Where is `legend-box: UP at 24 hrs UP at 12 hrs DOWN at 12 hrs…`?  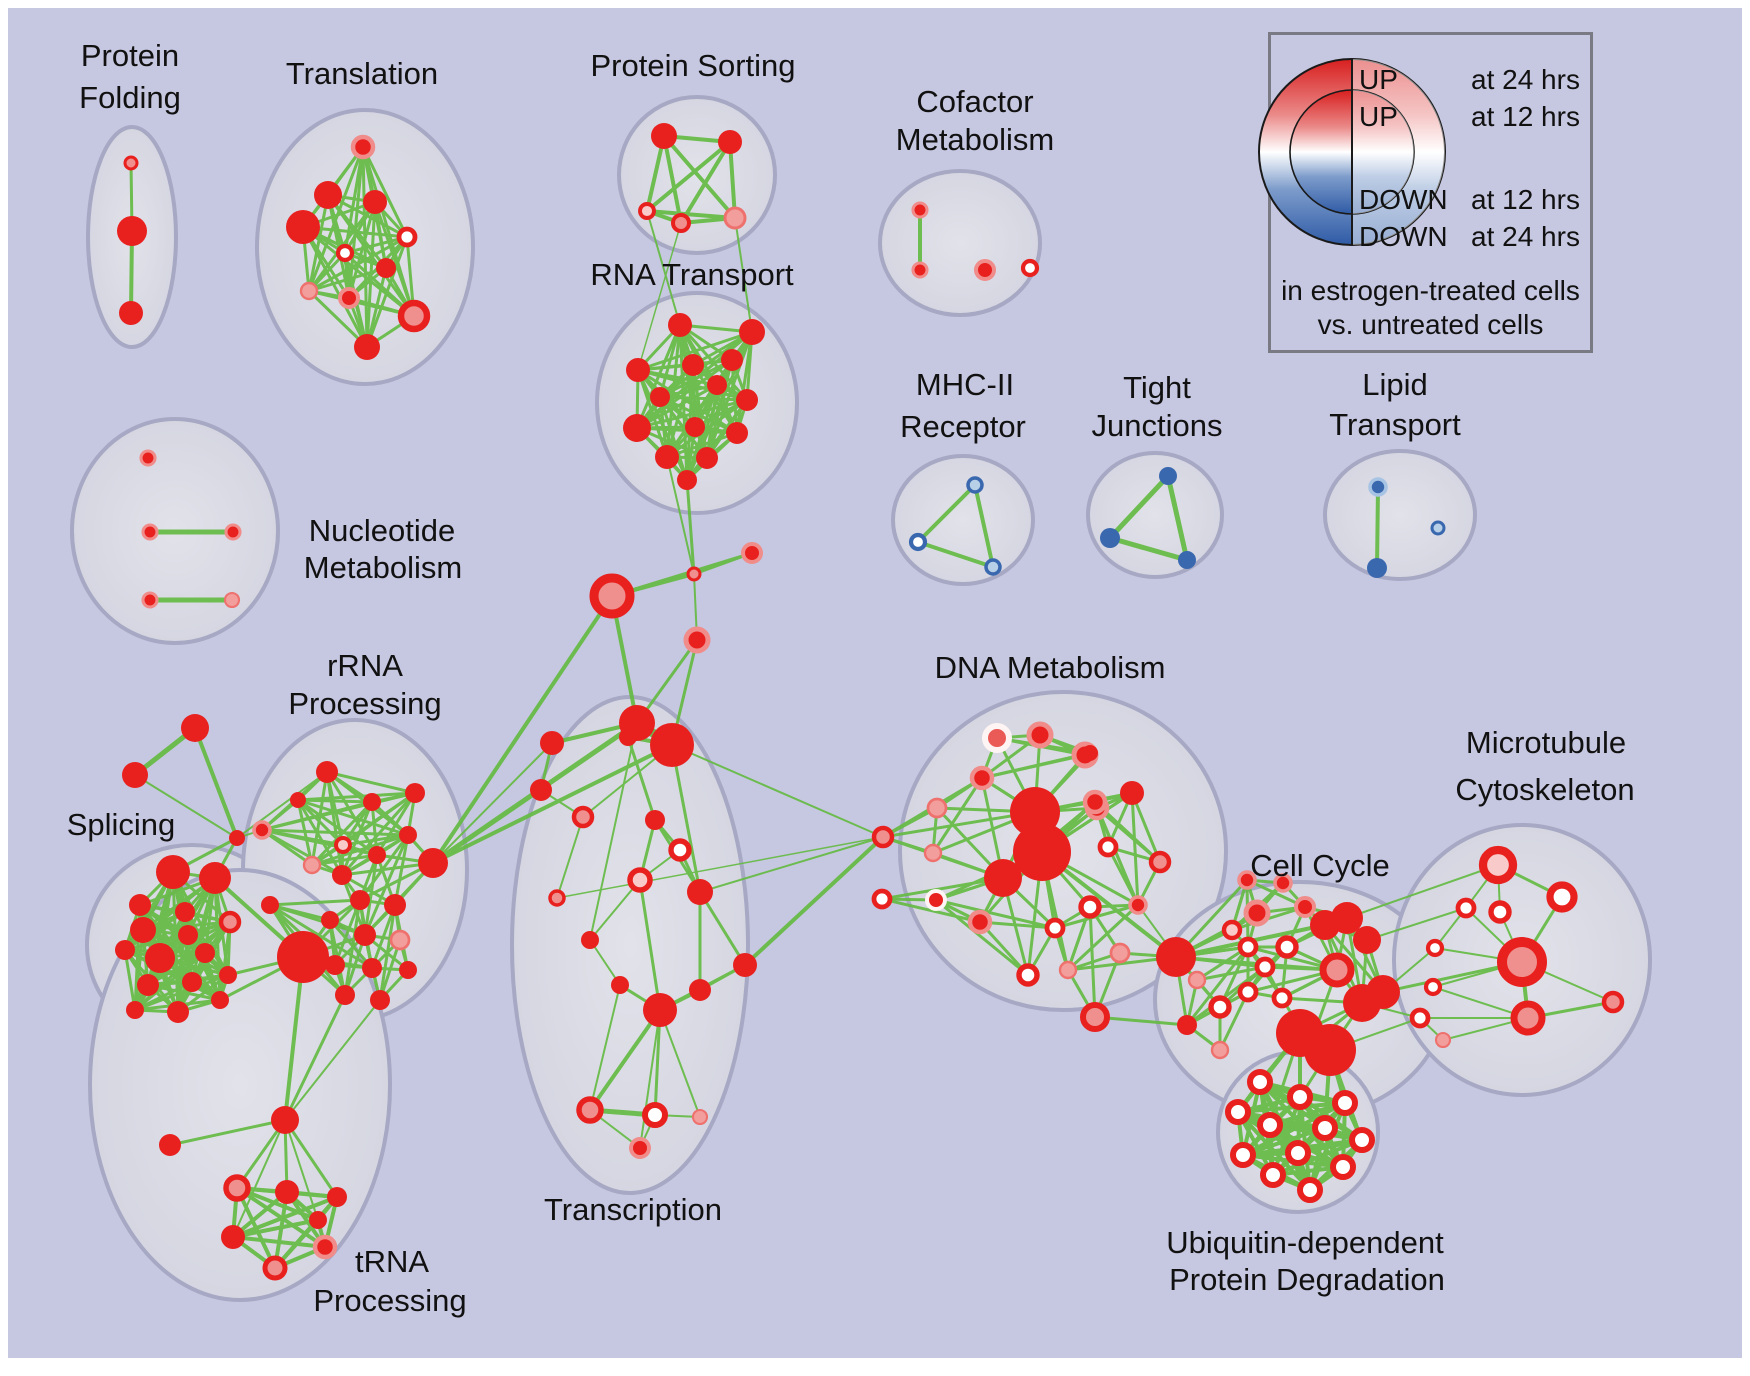 legend-box: UP at 24 hrs UP at 12 hrs DOWN at 12 hrs… is located at coordinates (1425, 192).